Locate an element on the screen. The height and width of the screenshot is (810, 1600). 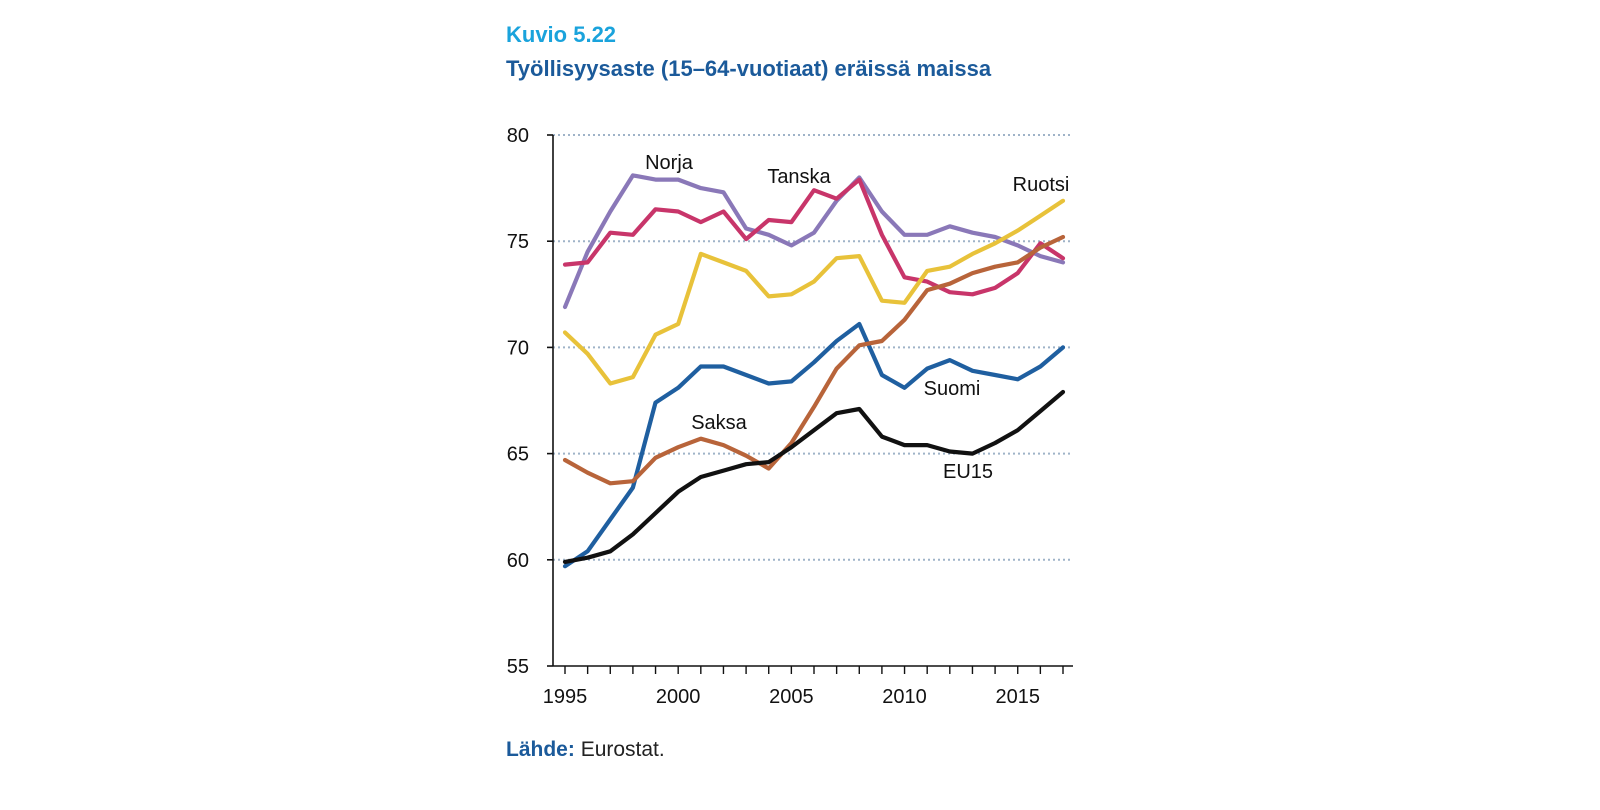
series-line-norja is located at coordinates (814, 241).